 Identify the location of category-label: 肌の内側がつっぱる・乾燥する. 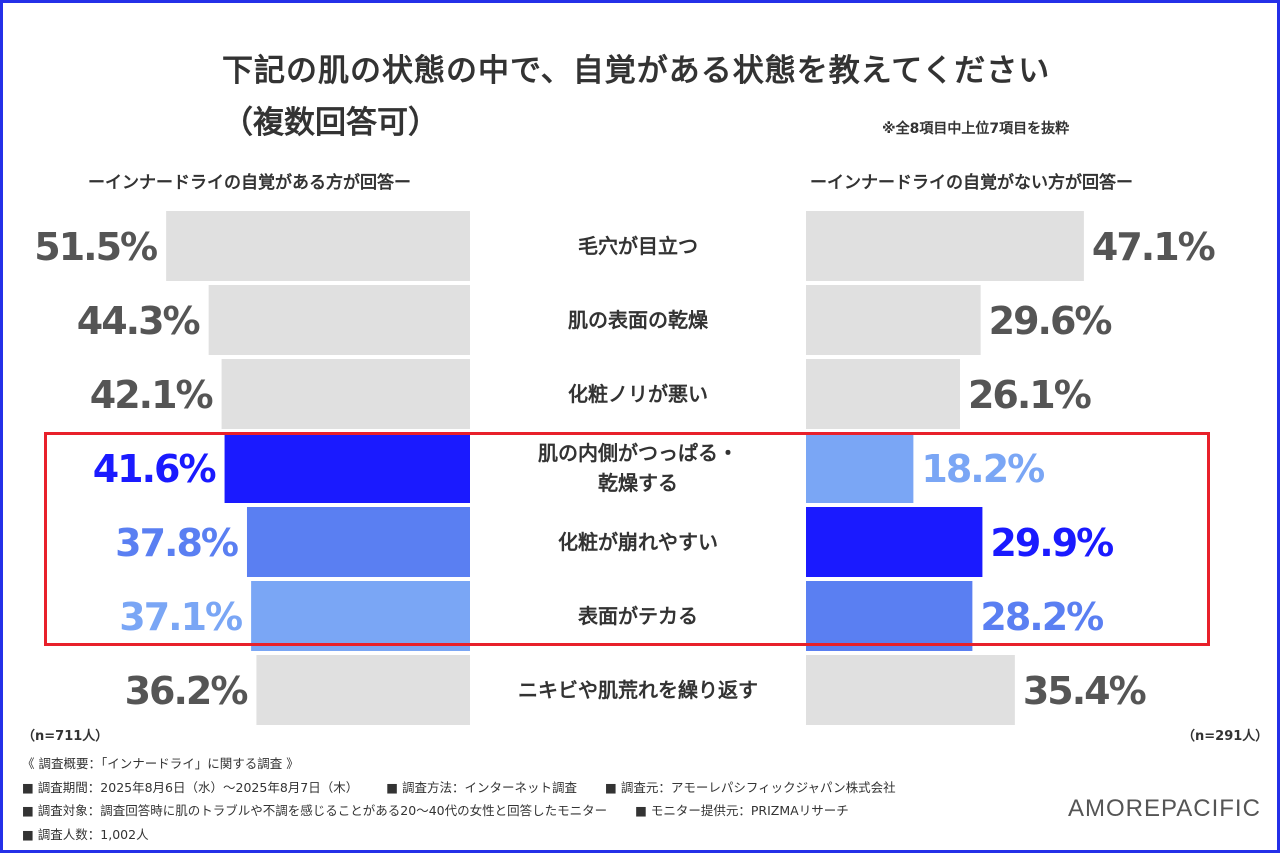
(638, 468).